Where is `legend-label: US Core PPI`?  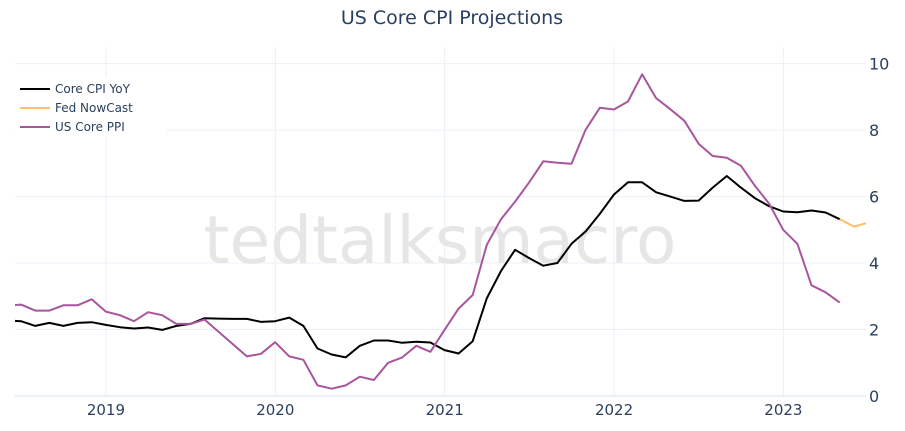
legend-label: US Core PPI is located at coordinates (90, 127).